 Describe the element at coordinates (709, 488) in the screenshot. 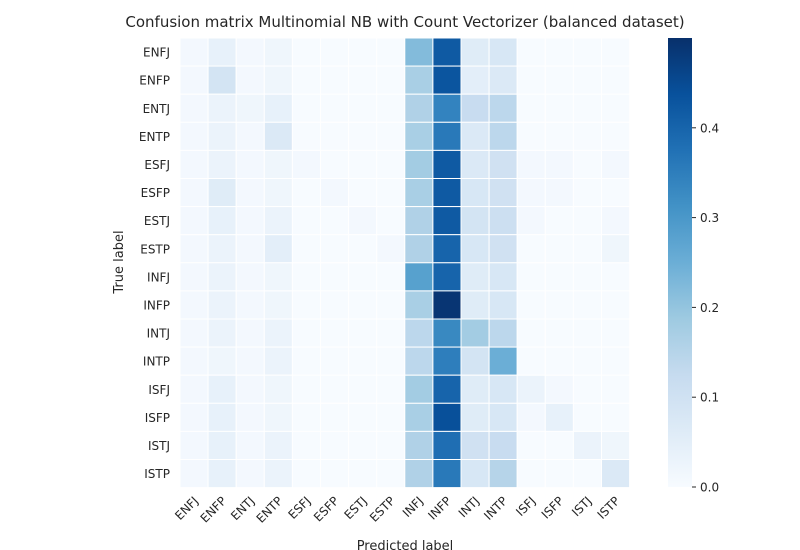

I see `colorbar-tick-label: 0.0` at that location.